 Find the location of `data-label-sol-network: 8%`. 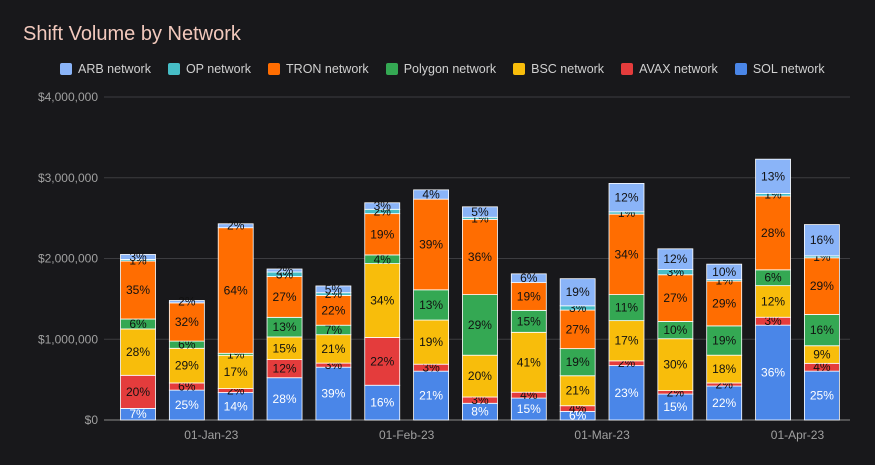

data-label-sol-network: 8% is located at coordinates (480, 412).